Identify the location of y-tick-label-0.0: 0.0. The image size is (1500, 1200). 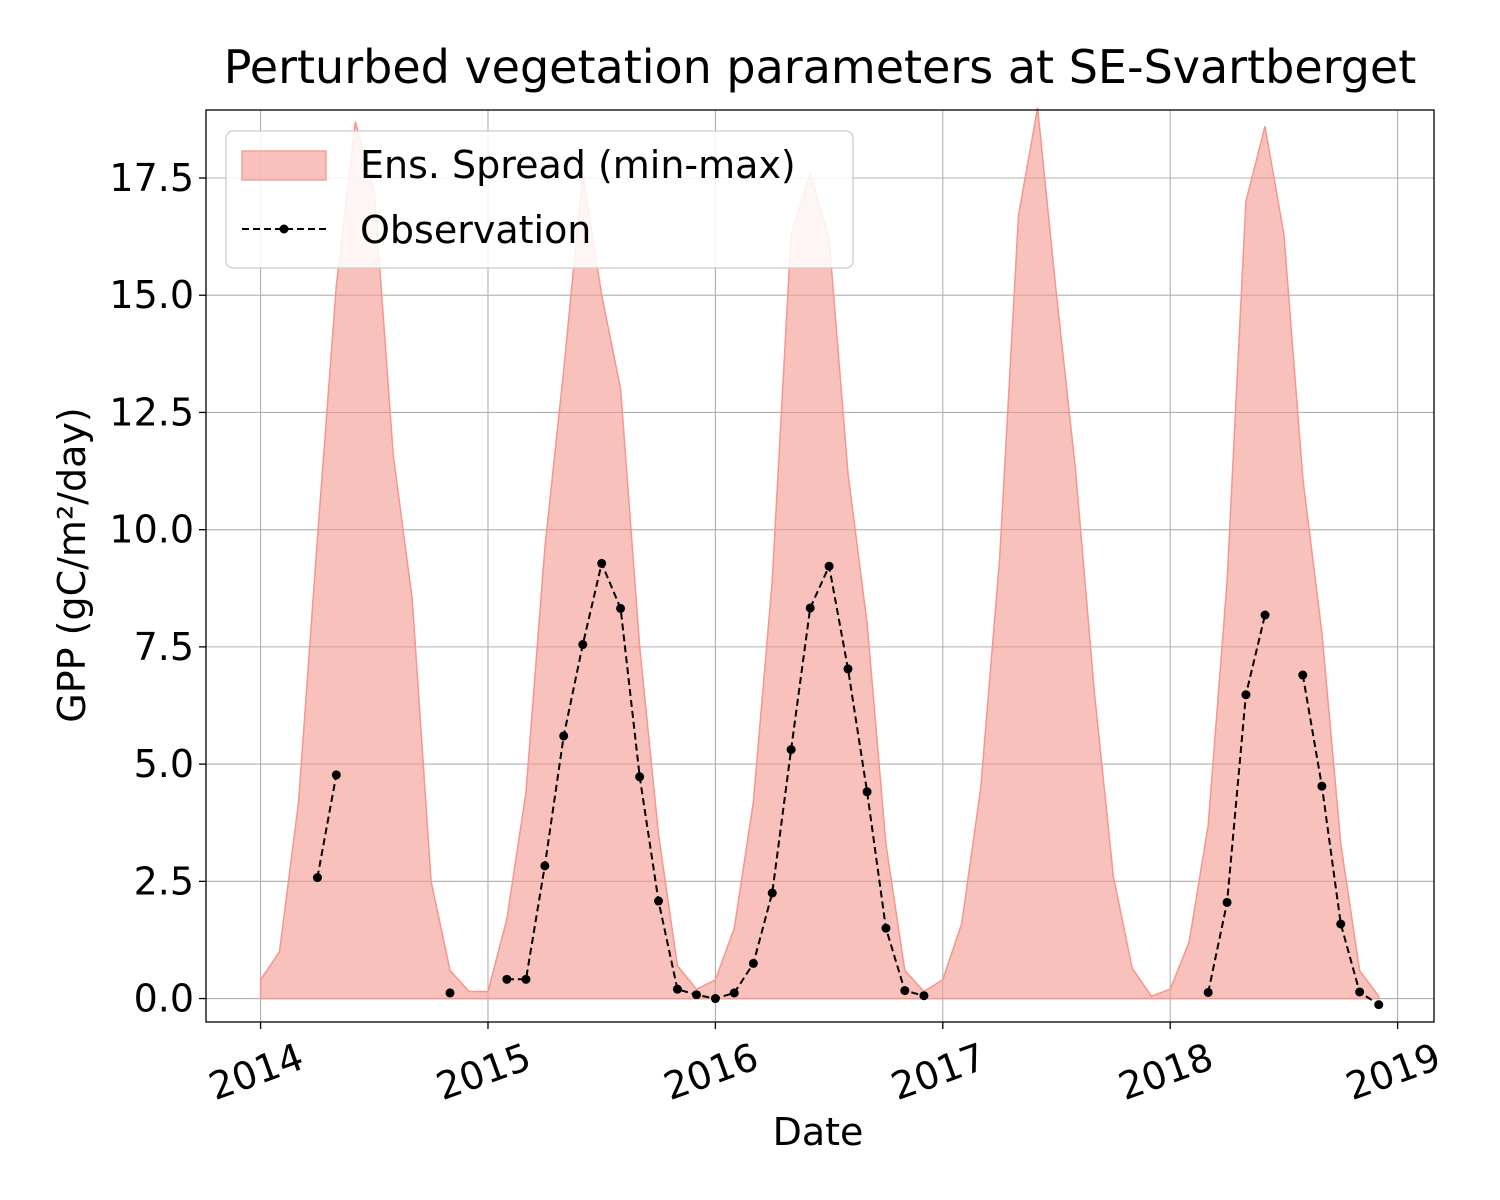
(164, 999).